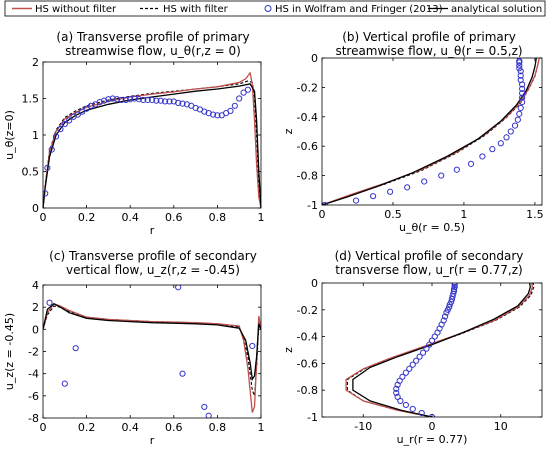 This screenshot has width=550, height=455. I want to click on series-analytical-d, so click(441, 350).